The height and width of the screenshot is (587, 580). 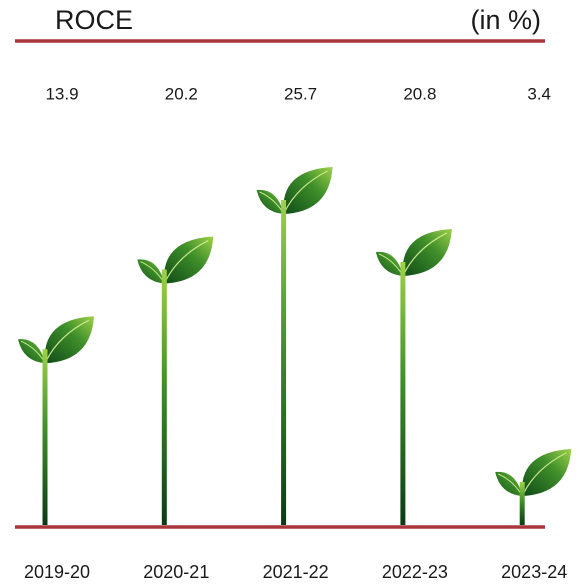 I want to click on value-label: 13.9, so click(x=61, y=93).